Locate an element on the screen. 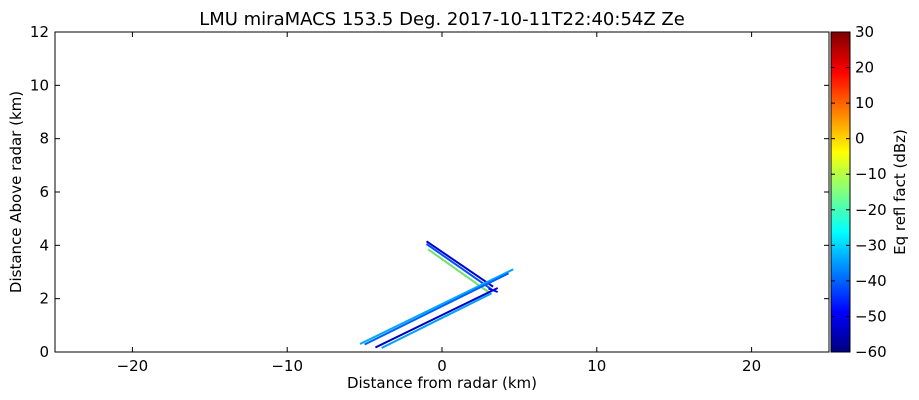  y-tick-label: 12 is located at coordinates (39, 32).